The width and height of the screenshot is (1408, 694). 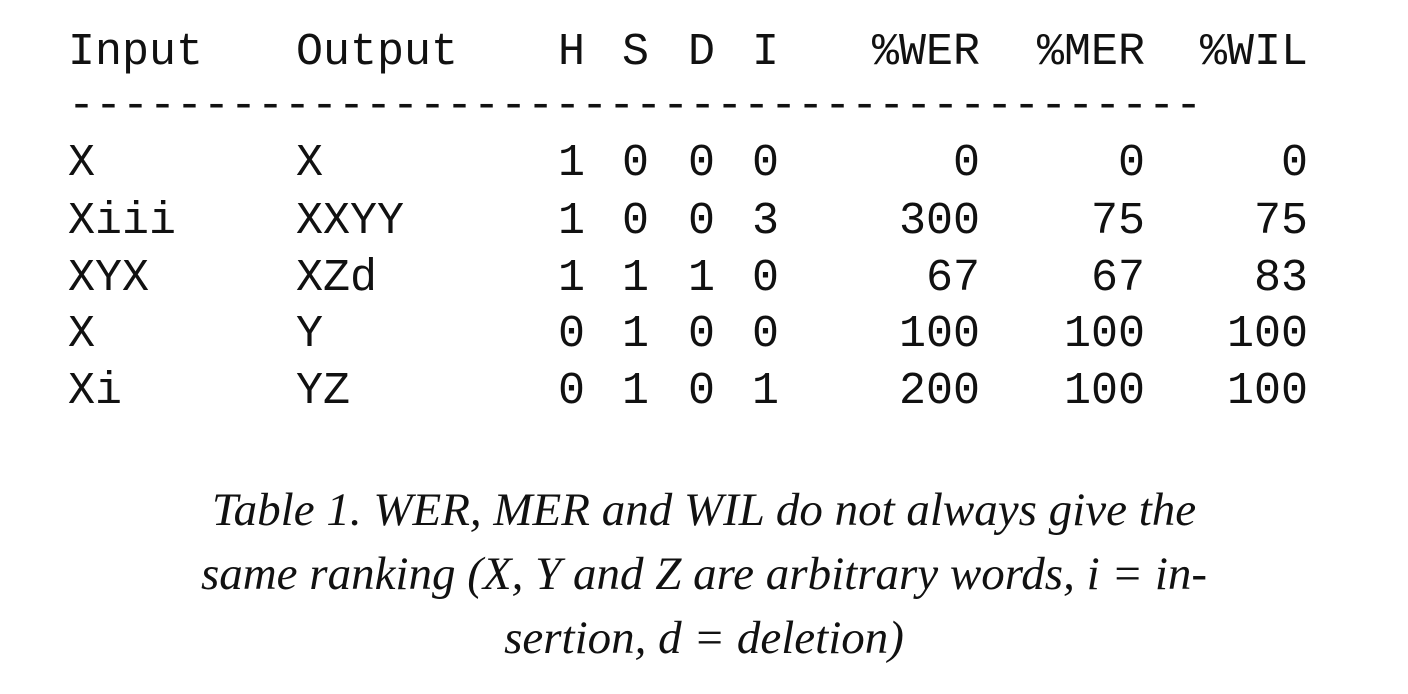 What do you see at coordinates (704, 638) in the screenshot?
I see `caption-line: sertion, d = deletion)` at bounding box center [704, 638].